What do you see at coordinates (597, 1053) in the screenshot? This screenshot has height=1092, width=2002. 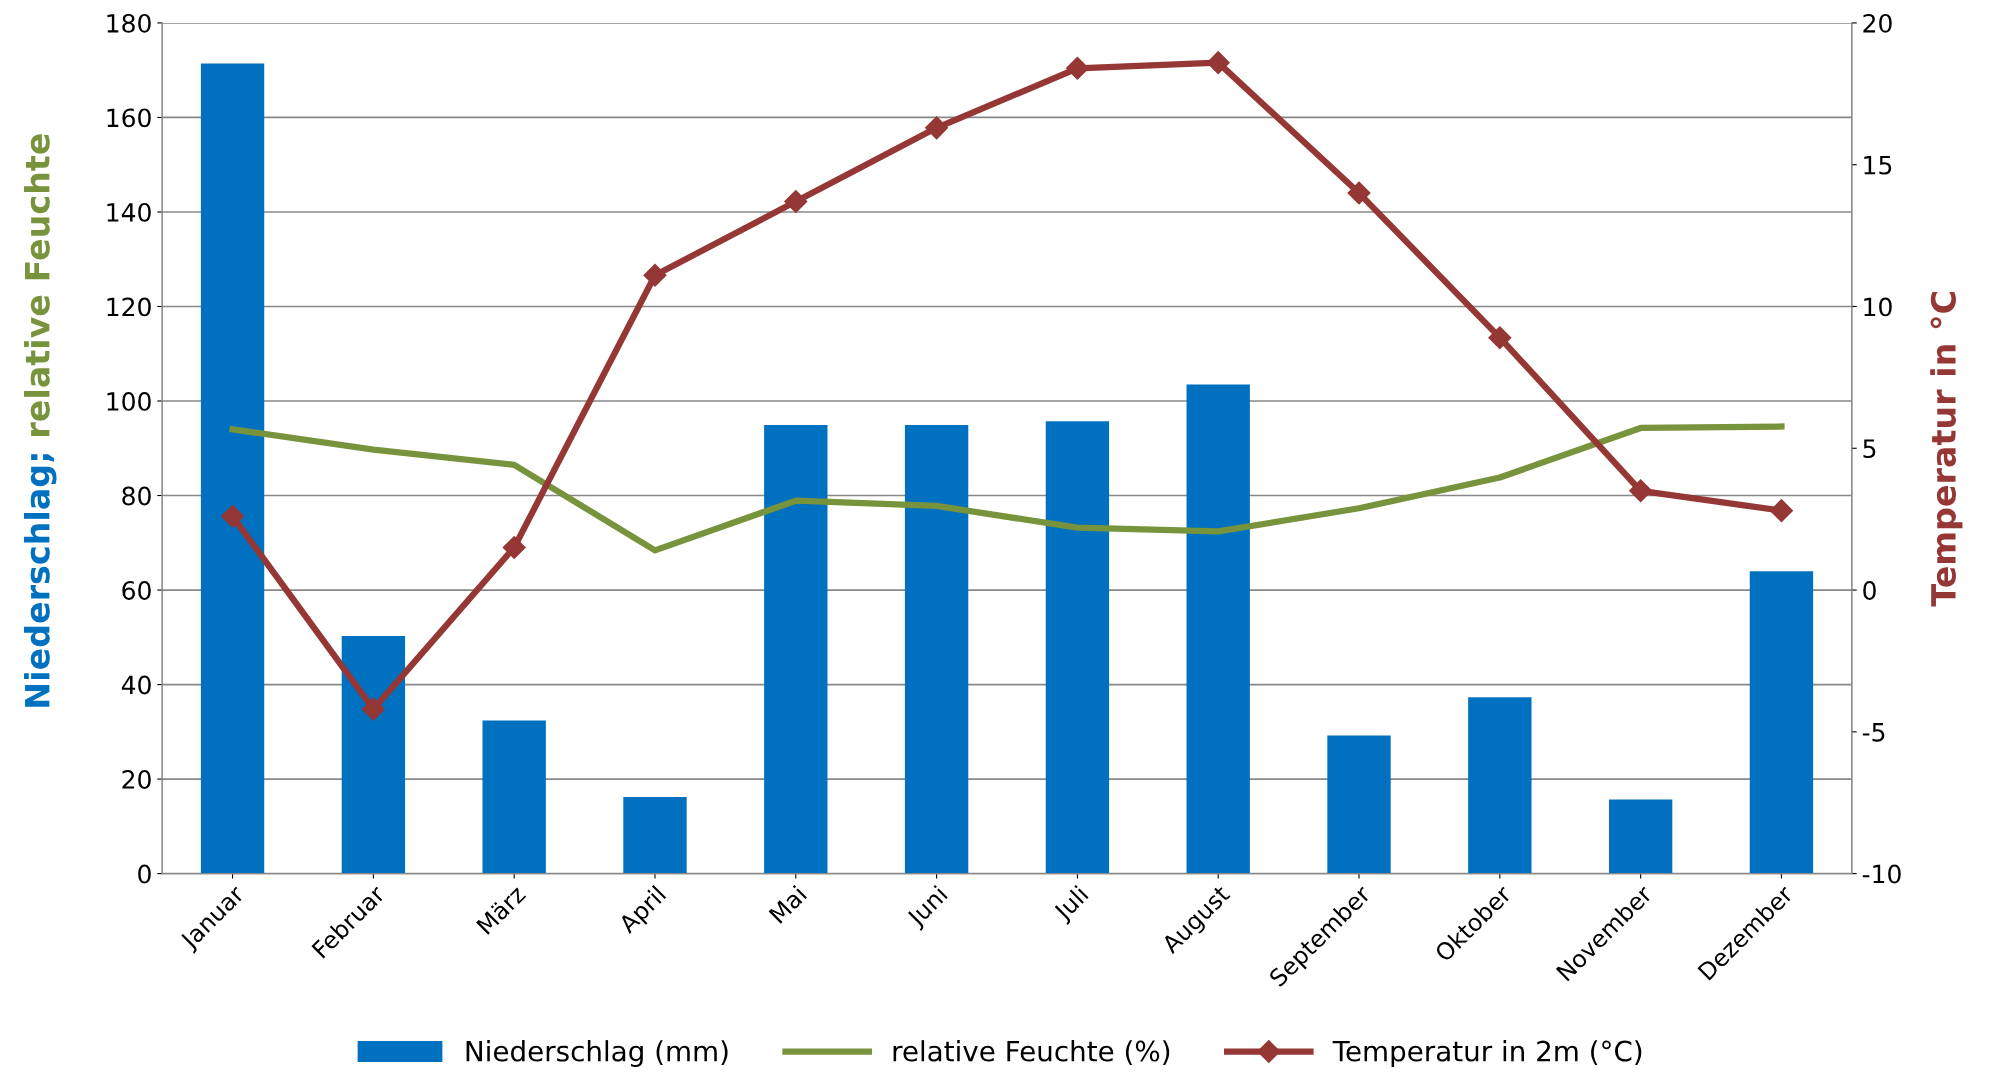 I see `legend-label: Niederschlag (mm)` at bounding box center [597, 1053].